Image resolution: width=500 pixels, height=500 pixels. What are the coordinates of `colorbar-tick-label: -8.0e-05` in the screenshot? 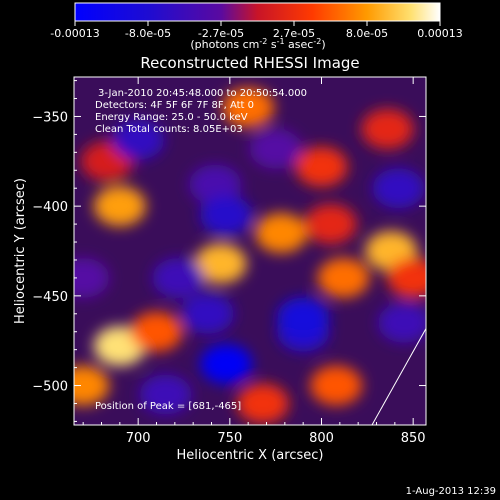 It's located at (148, 33).